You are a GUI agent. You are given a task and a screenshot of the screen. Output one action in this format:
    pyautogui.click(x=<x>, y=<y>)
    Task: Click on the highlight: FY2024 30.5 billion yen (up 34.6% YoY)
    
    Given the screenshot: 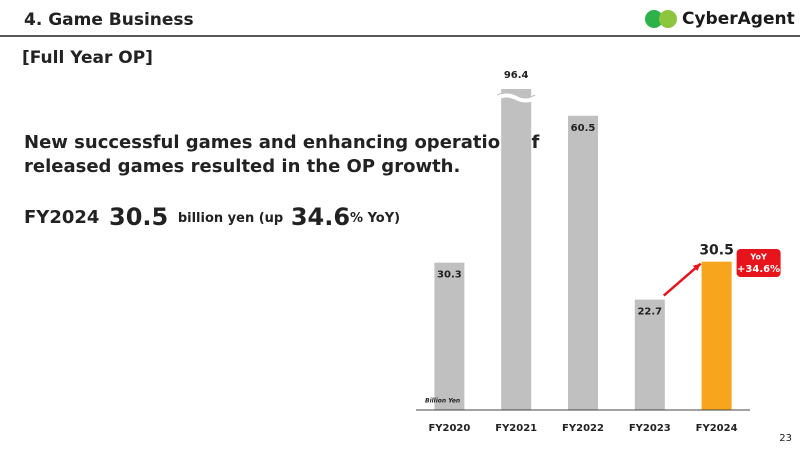 What is the action you would take?
    pyautogui.click(x=212, y=217)
    